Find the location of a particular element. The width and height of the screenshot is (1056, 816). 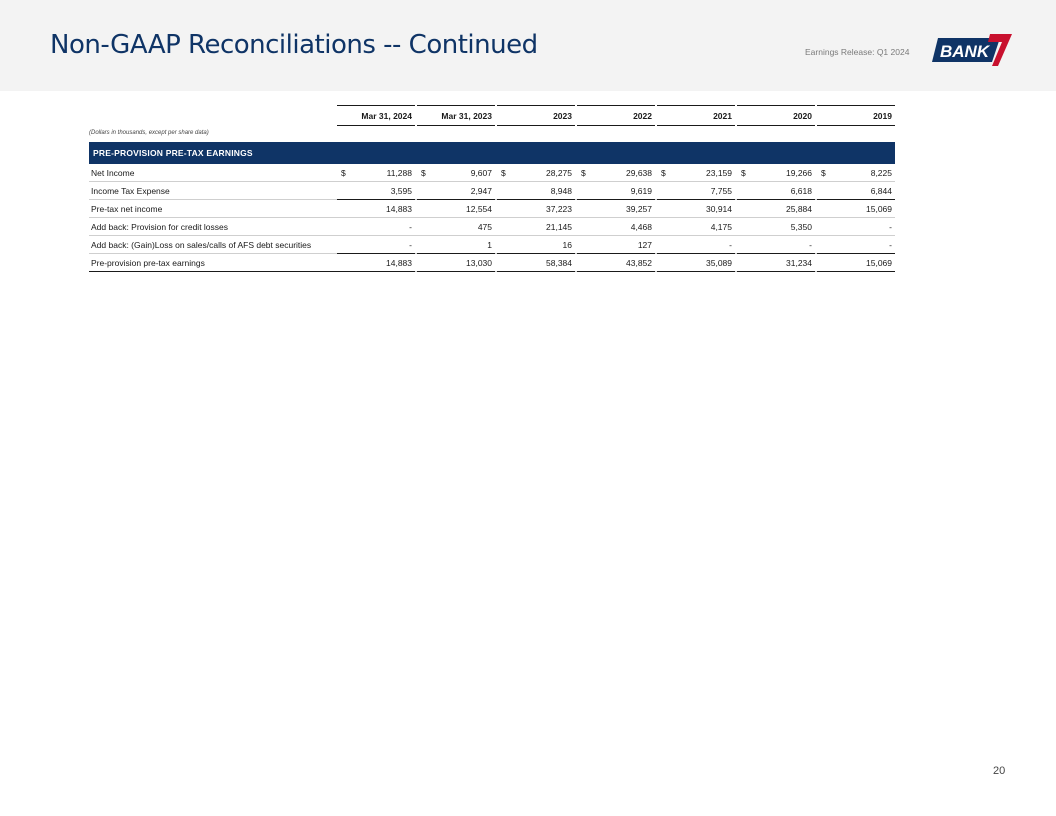

column-header: Mar 31, 2023 is located at coordinates (456, 115).